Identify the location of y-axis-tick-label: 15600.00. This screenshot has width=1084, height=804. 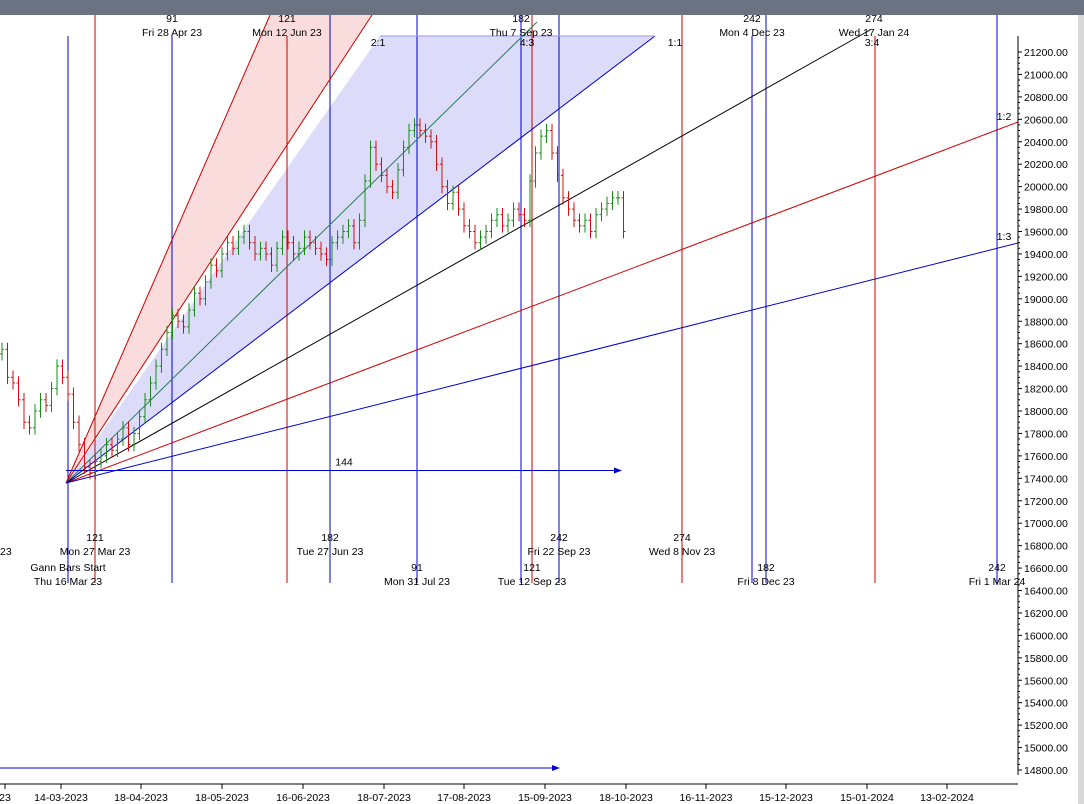
(1046, 681).